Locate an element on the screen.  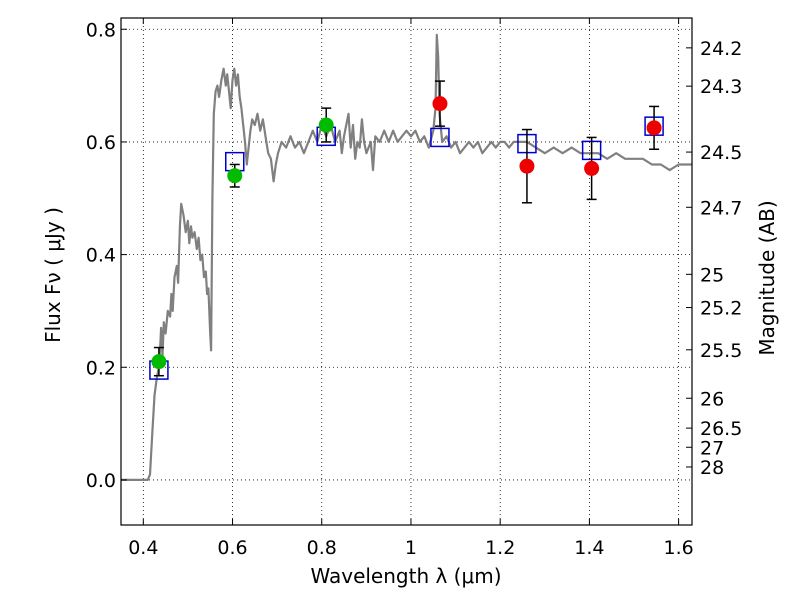
y2-tick-label: 24.3 is located at coordinates (721, 87).